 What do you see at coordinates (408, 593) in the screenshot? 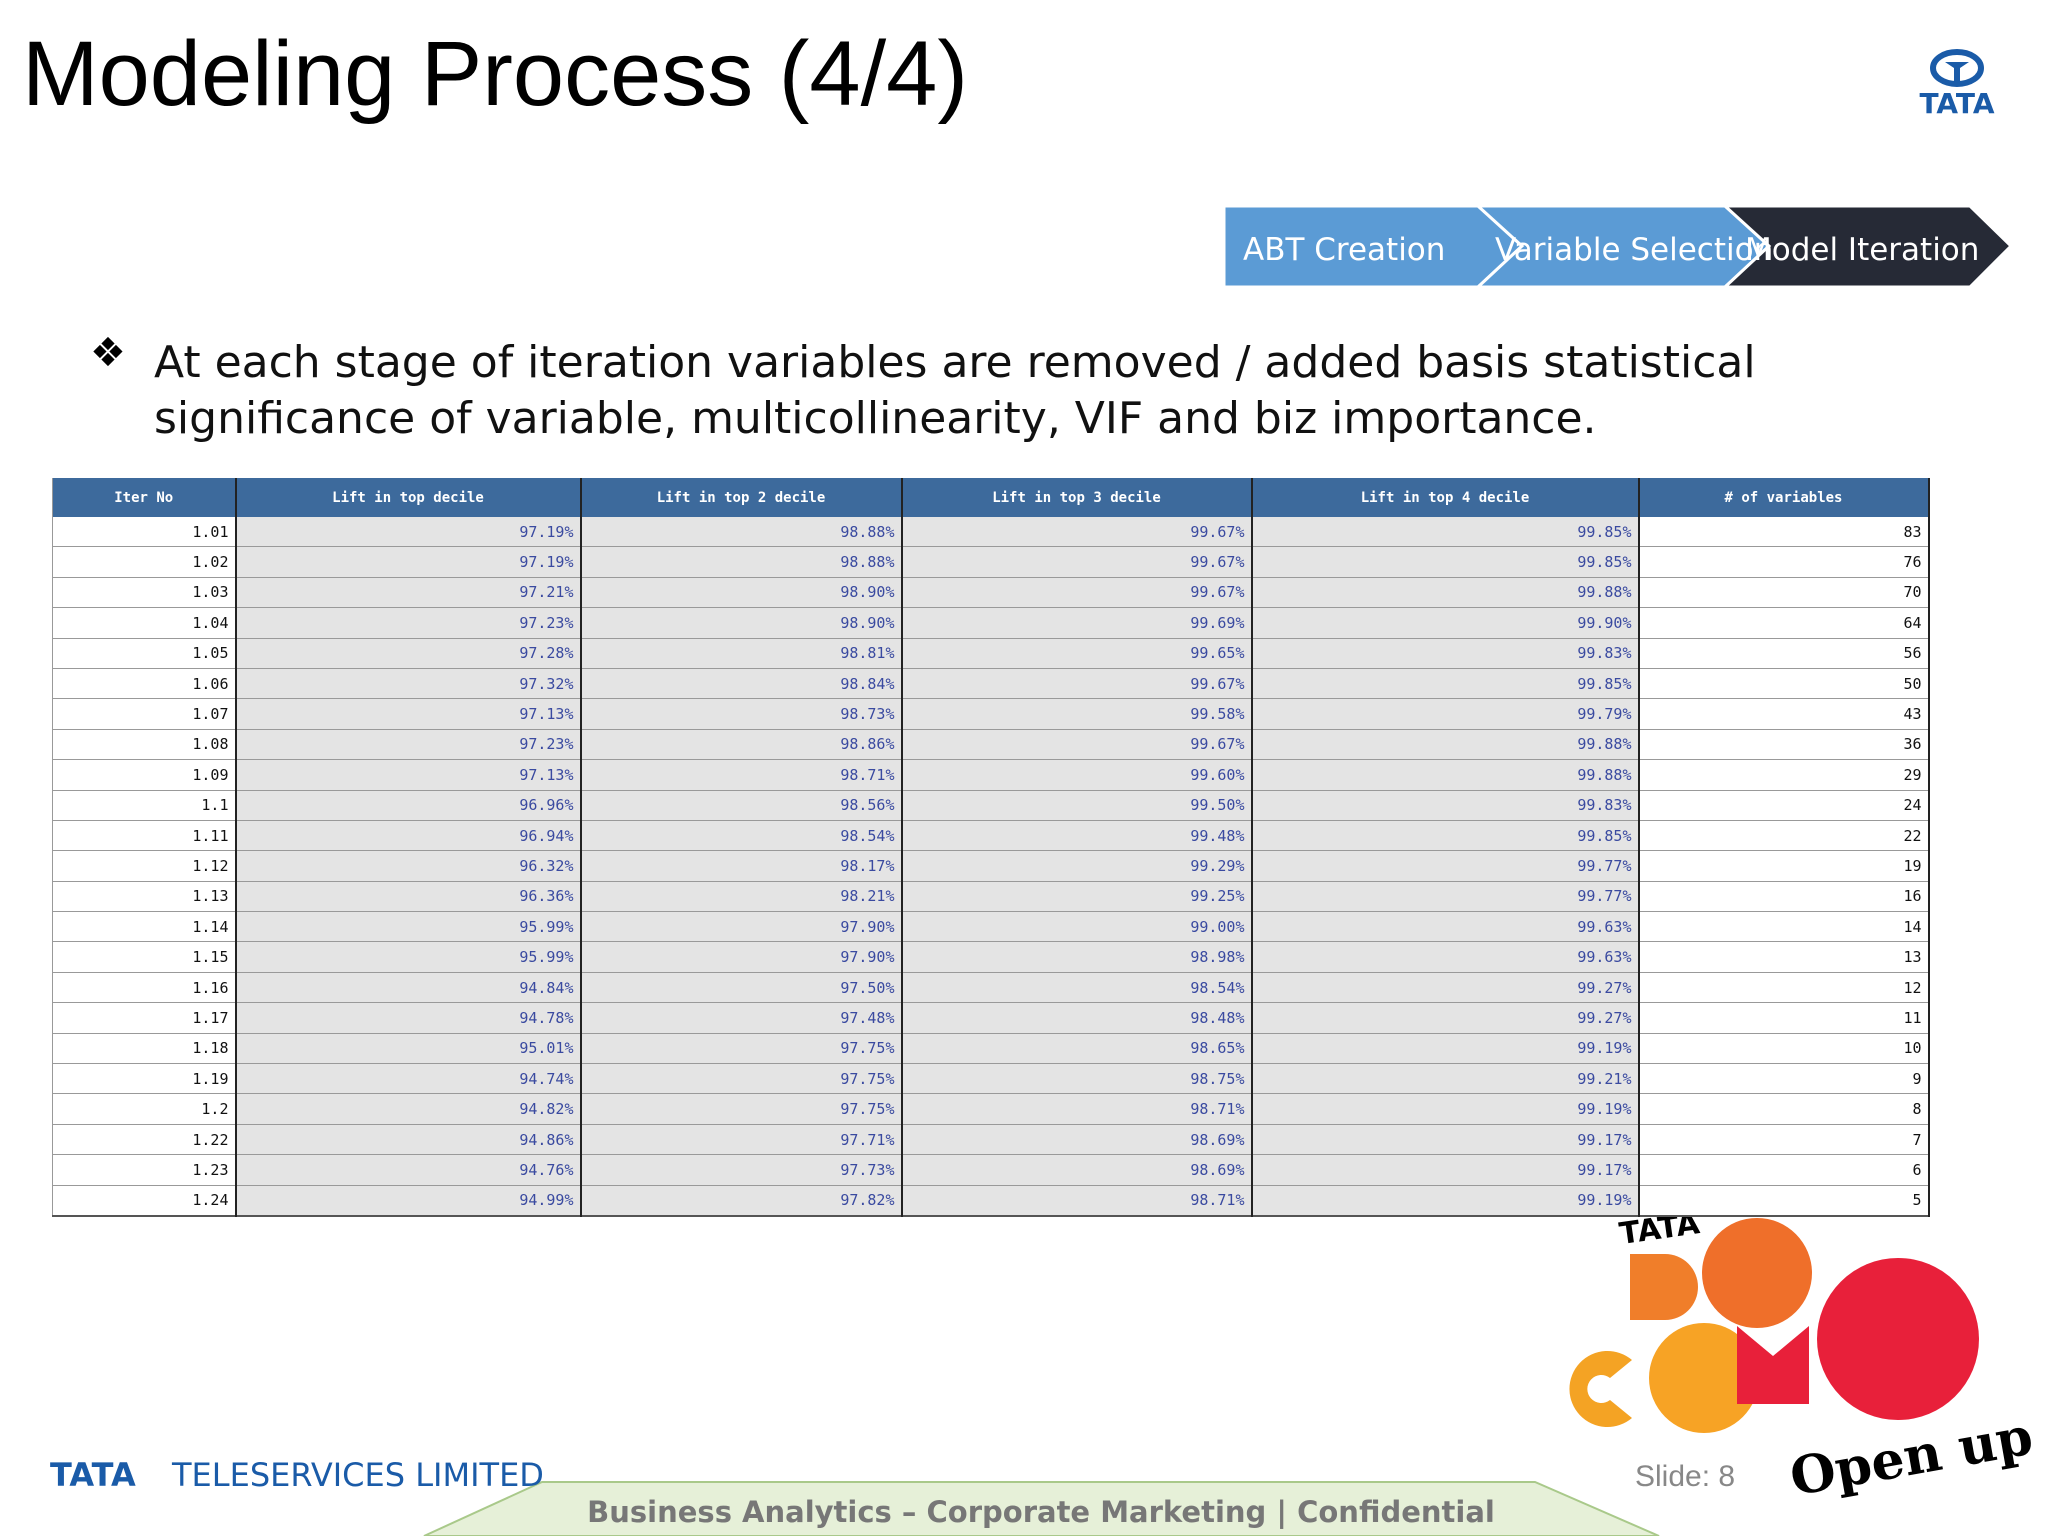
I see `table-cell: 97.21%` at bounding box center [408, 593].